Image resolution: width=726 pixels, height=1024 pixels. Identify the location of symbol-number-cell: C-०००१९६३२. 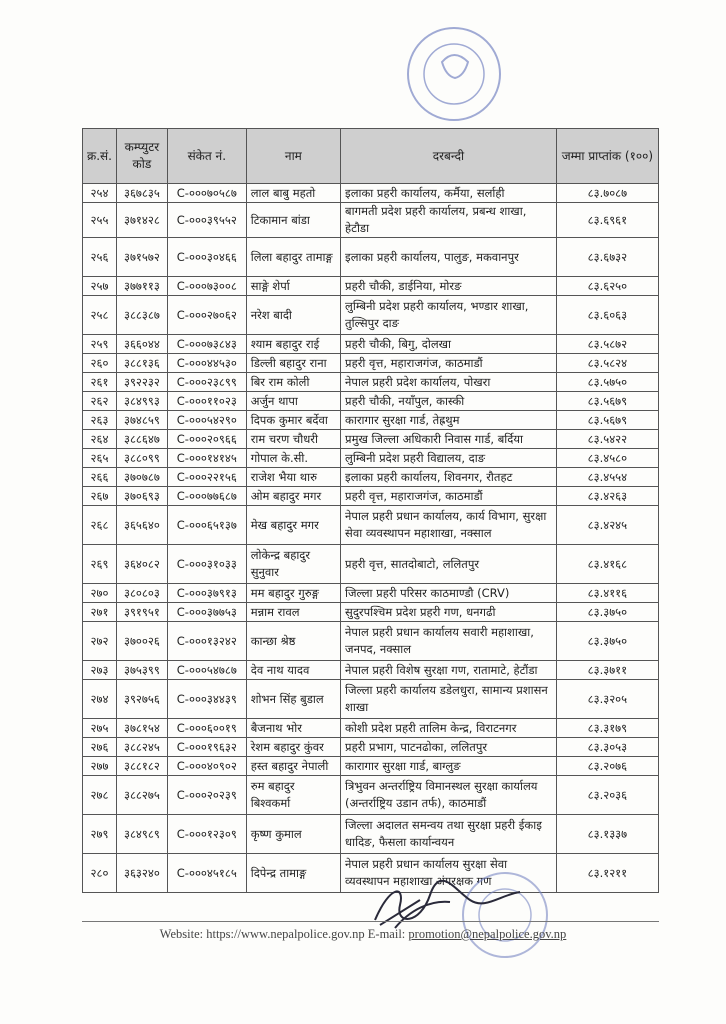
(206, 747).